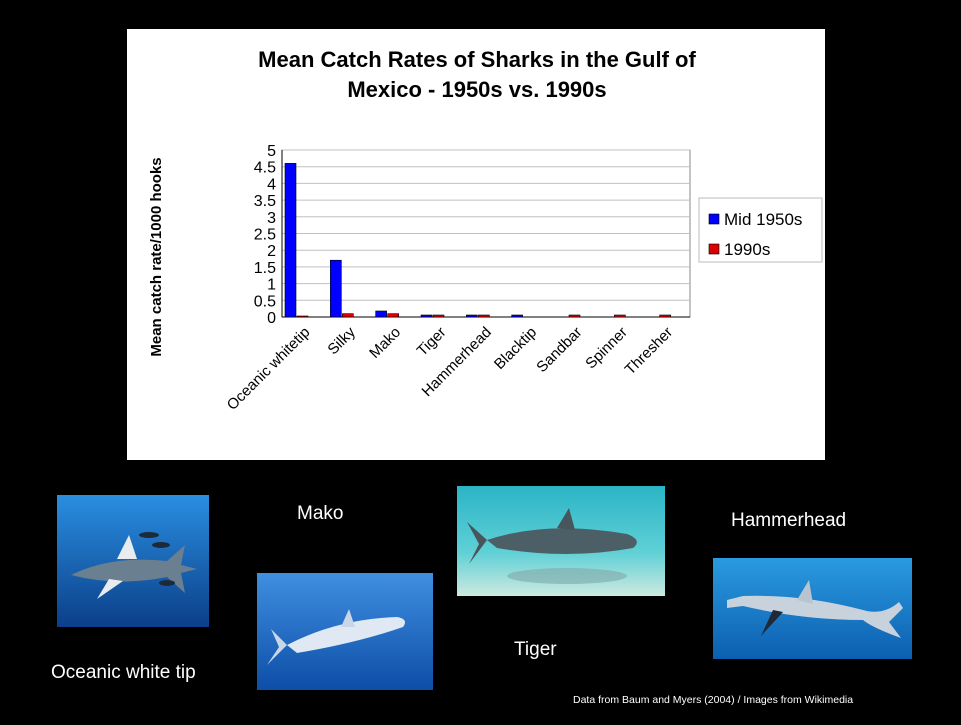 The height and width of the screenshot is (725, 961). What do you see at coordinates (385, 343) in the screenshot?
I see `x-tick-label: Mako` at bounding box center [385, 343].